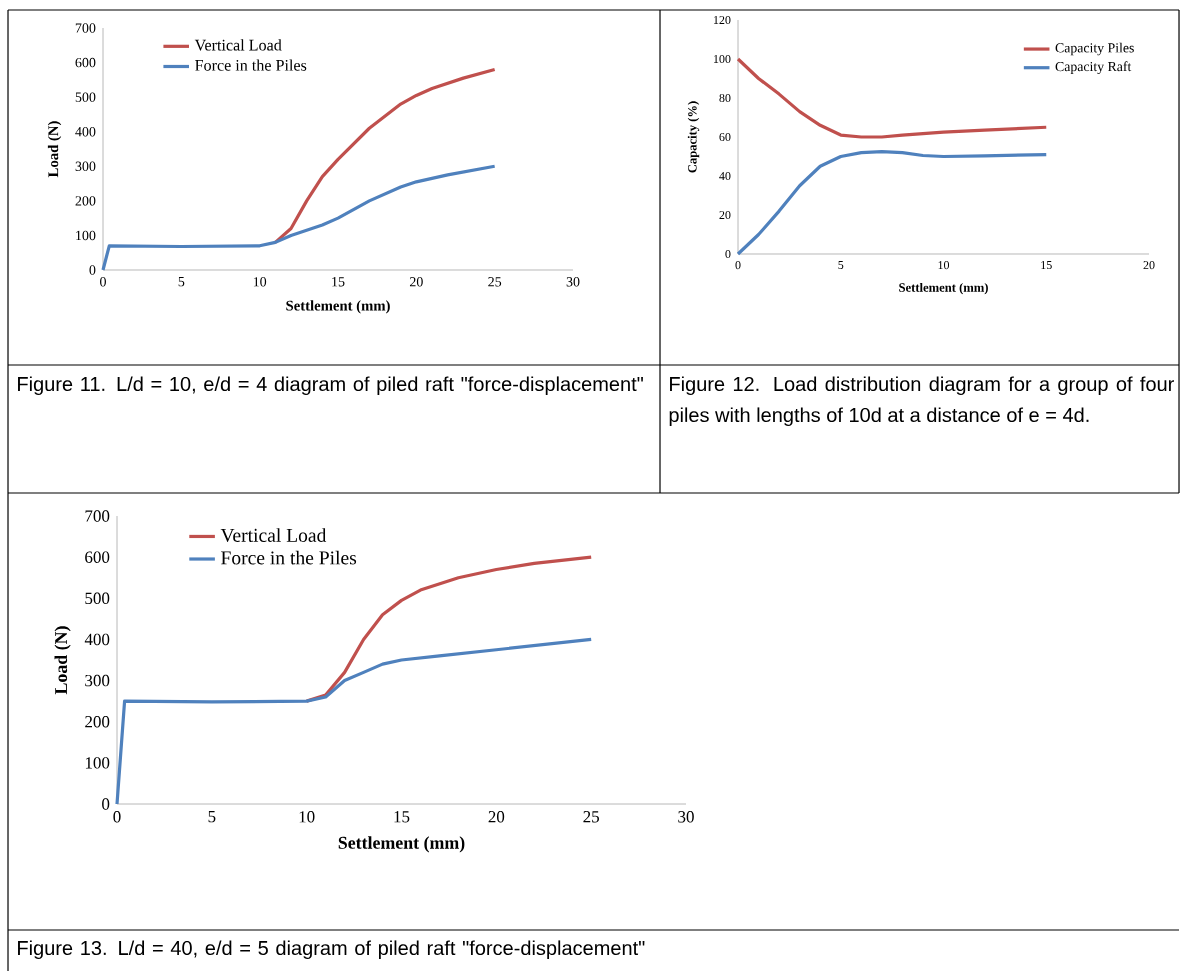 This screenshot has height=971, width=1181. What do you see at coordinates (693, 137) in the screenshot?
I see `y-axis-title: Capacity (%)` at bounding box center [693, 137].